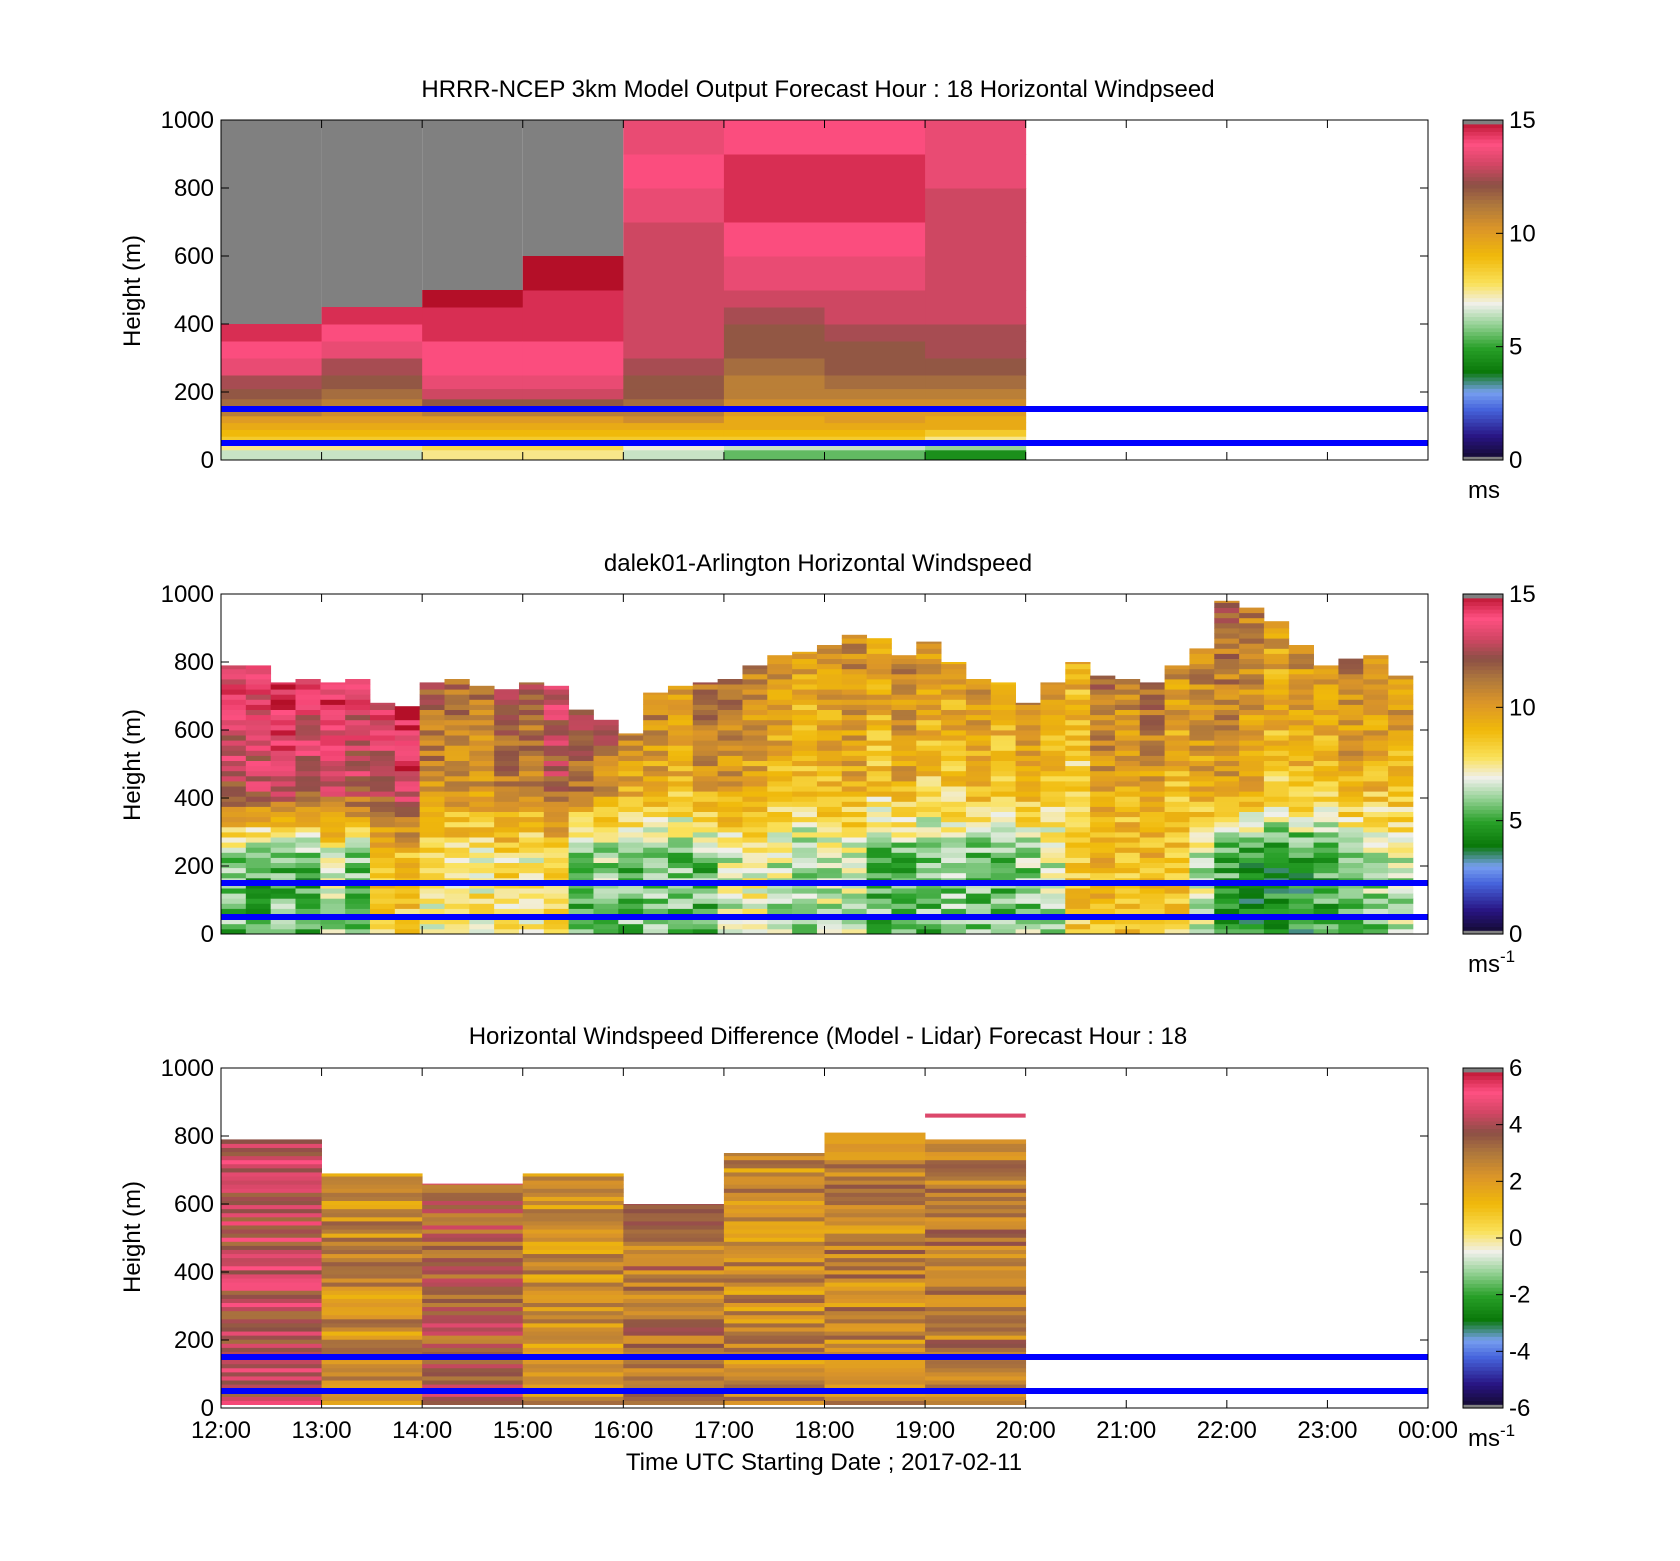 This screenshot has width=1680, height=1561. Describe the element at coordinates (322, 1430) in the screenshot. I see `x-tick-label: 13:00` at that location.